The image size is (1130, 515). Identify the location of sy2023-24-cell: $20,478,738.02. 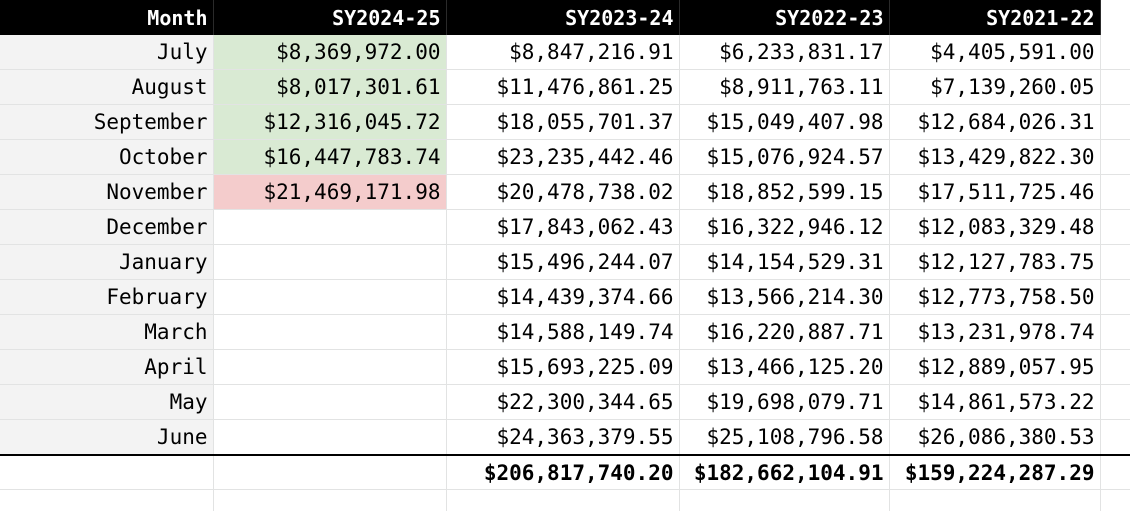
(563, 192).